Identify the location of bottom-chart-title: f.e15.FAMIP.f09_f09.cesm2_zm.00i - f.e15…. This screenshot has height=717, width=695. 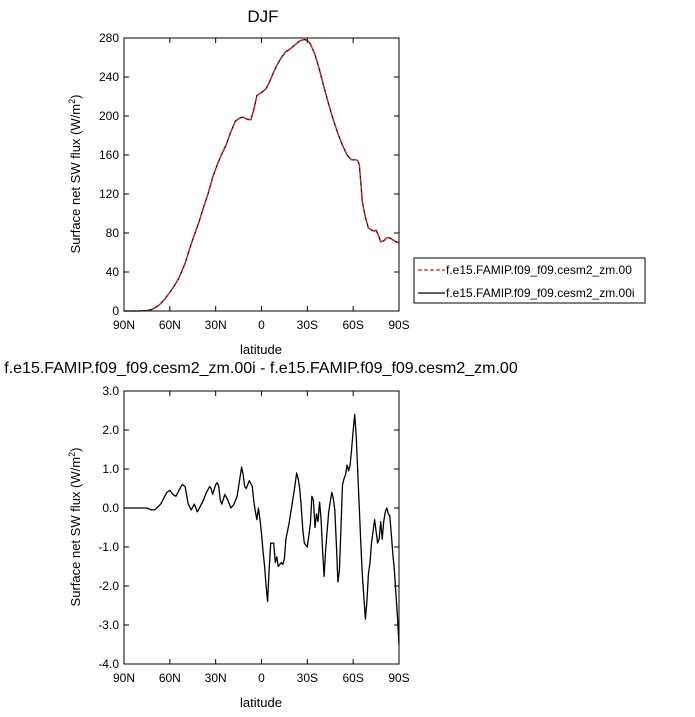
(261, 368).